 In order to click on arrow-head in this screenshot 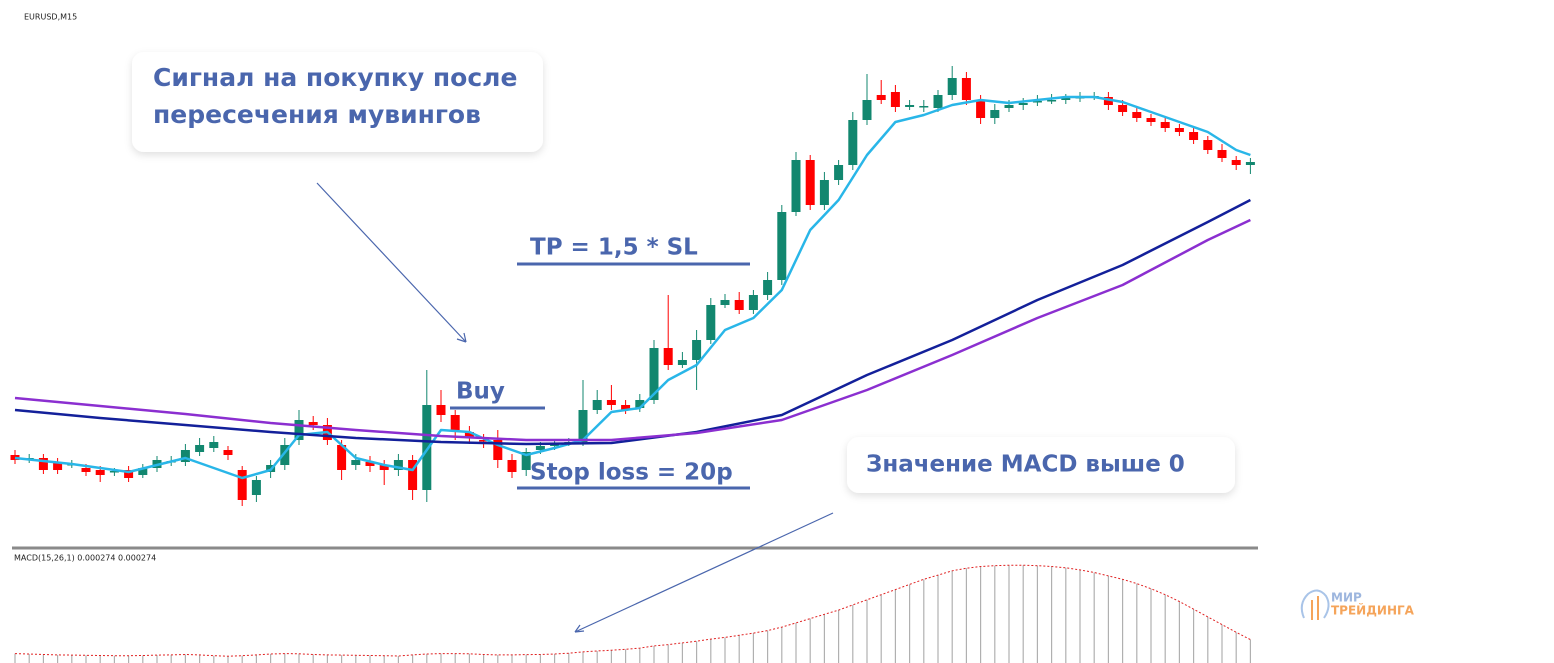, I will do `click(461, 337)`.